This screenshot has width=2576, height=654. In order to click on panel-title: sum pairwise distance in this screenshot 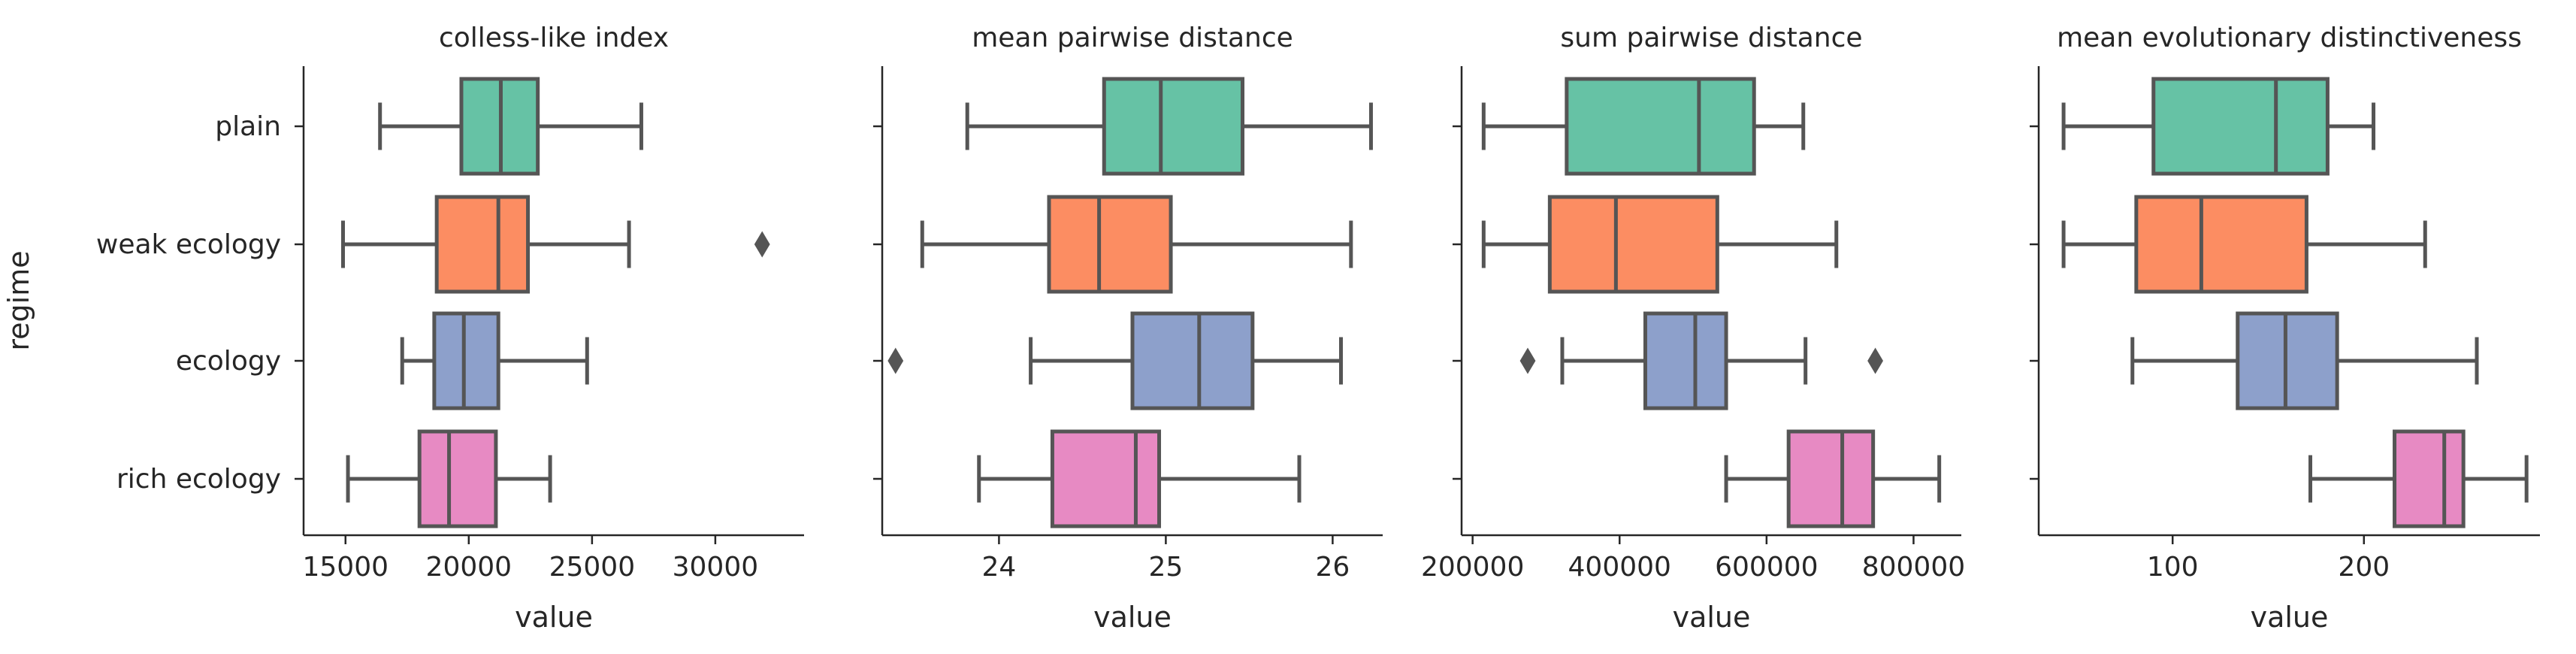, I will do `click(1711, 38)`.